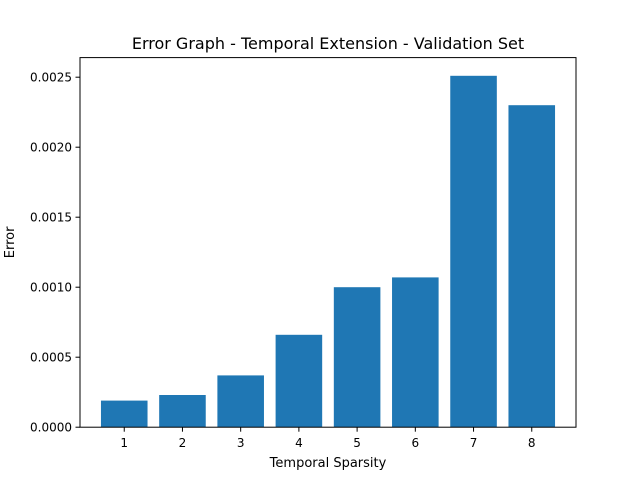  What do you see at coordinates (299, 443) in the screenshot?
I see `x-tick-label: 4` at bounding box center [299, 443].